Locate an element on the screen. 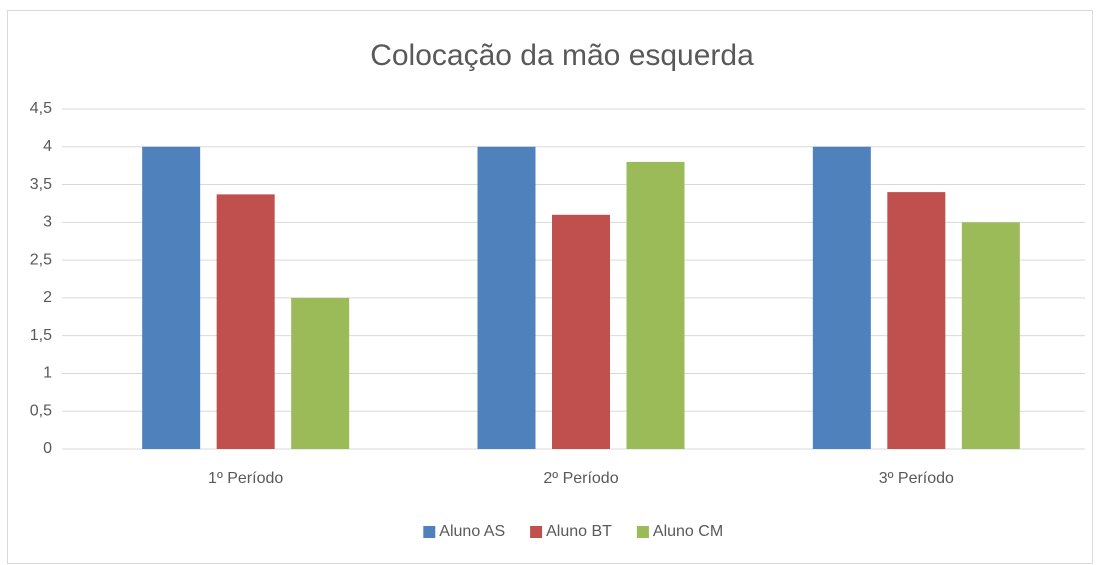 The height and width of the screenshot is (565, 1099). x-tick-label: 2º Período is located at coordinates (580, 478).